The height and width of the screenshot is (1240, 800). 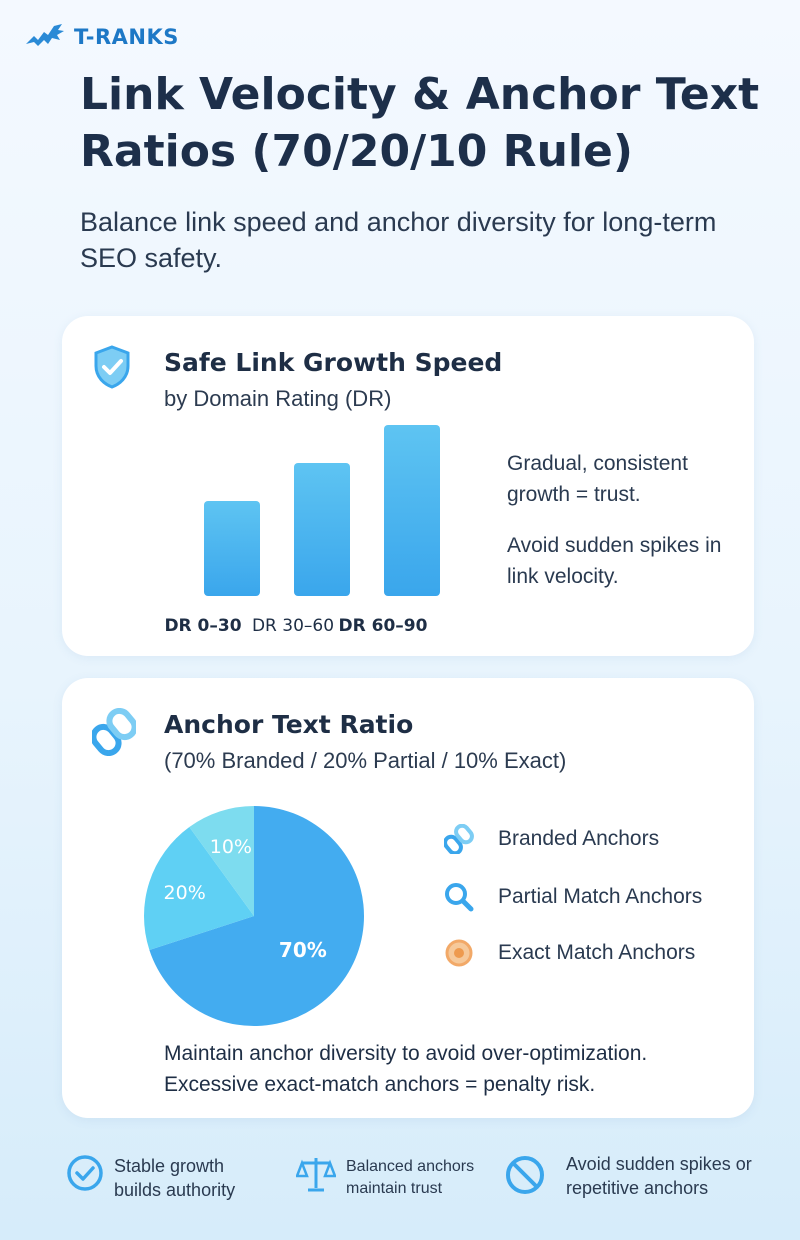 What do you see at coordinates (203, 626) in the screenshot?
I see `velocity-bar-label: DR 0–30` at bounding box center [203, 626].